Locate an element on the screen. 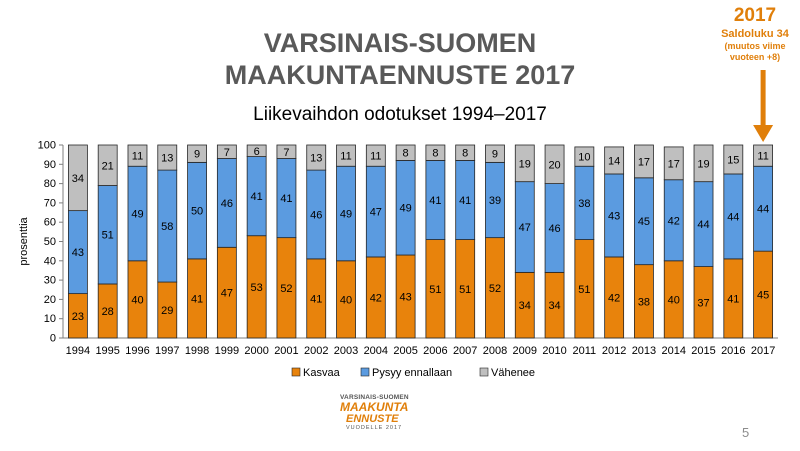 The width and height of the screenshot is (800, 451). legend-swatch-vahenee is located at coordinates (484, 372).